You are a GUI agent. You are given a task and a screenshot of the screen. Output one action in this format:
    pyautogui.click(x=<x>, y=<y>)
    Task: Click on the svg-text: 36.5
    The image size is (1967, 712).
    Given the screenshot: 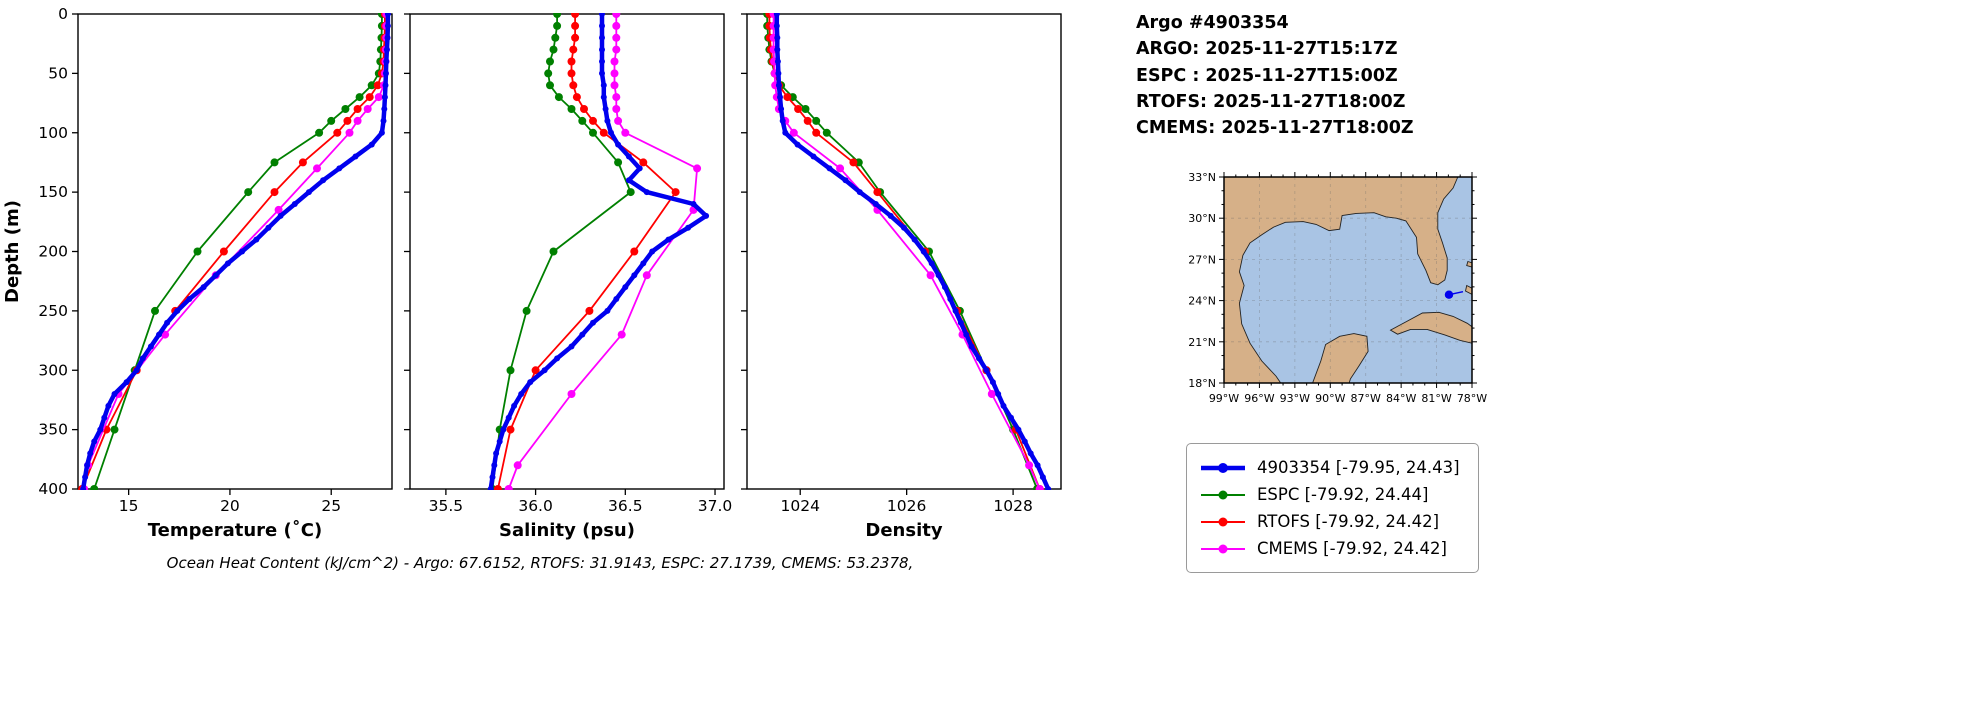 What is the action you would take?
    pyautogui.click(x=625, y=506)
    